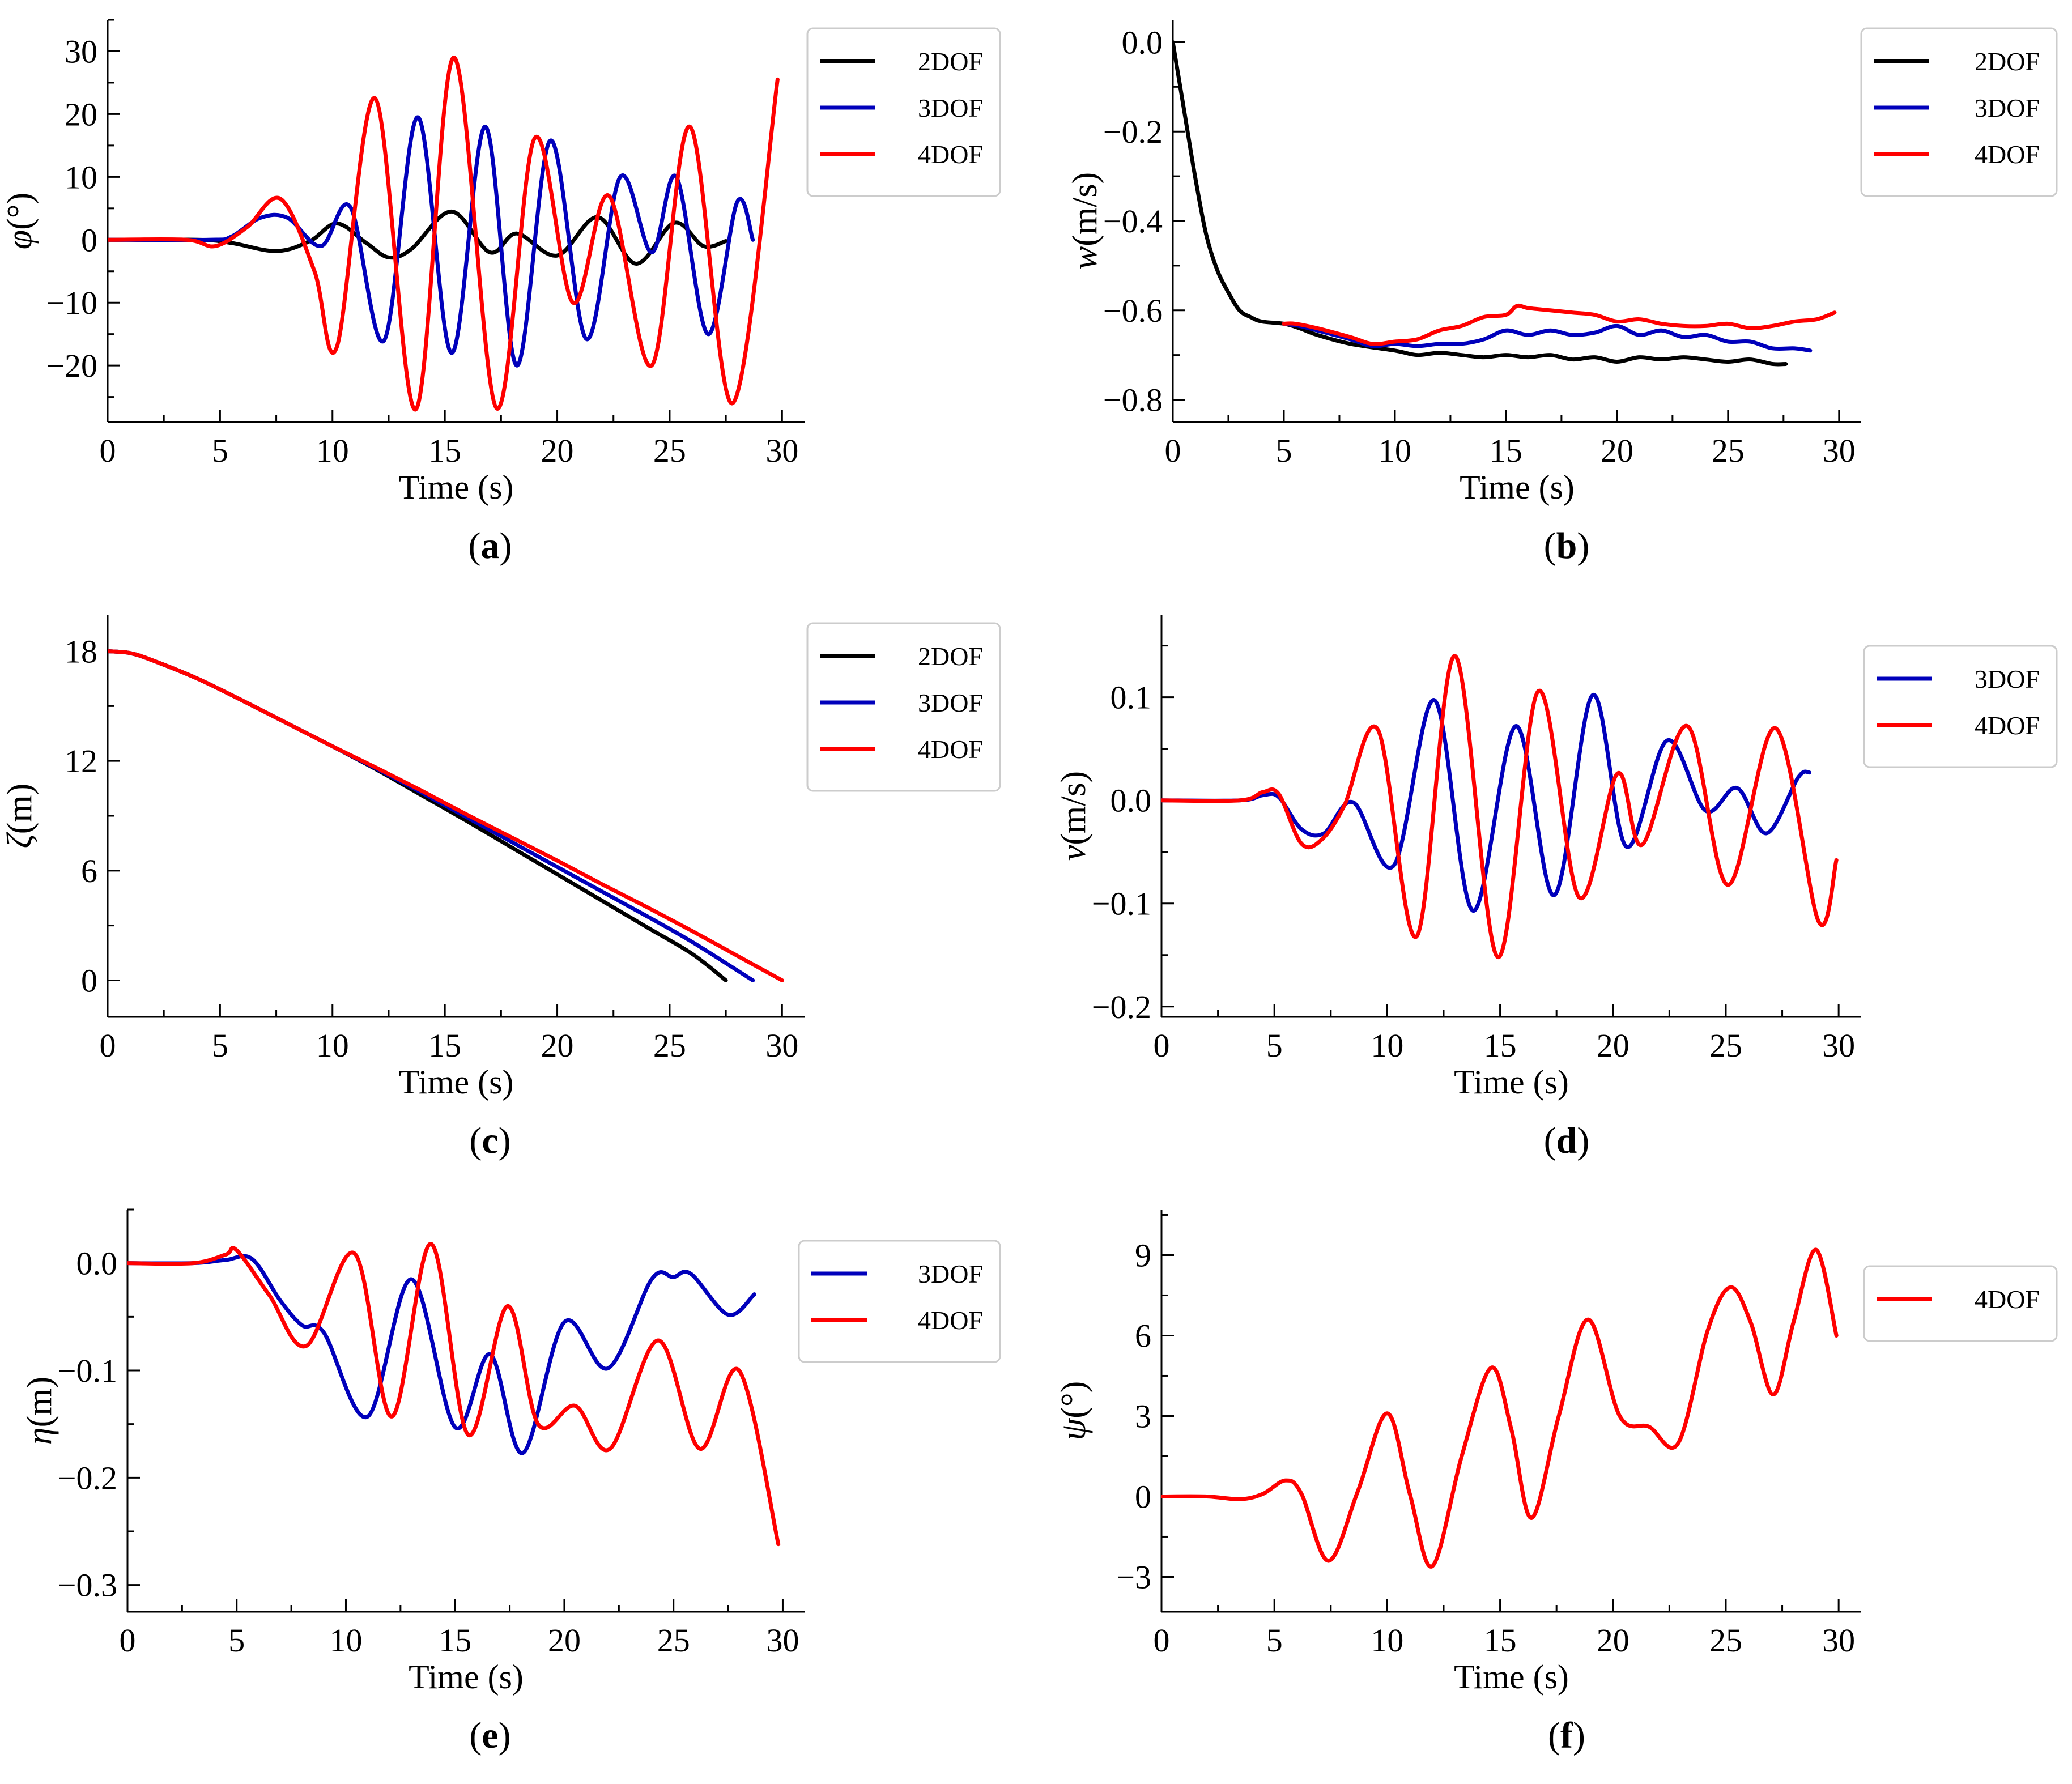 The width and height of the screenshot is (2072, 1784). I want to click on y-tick-label: −0.6, so click(1133, 310).